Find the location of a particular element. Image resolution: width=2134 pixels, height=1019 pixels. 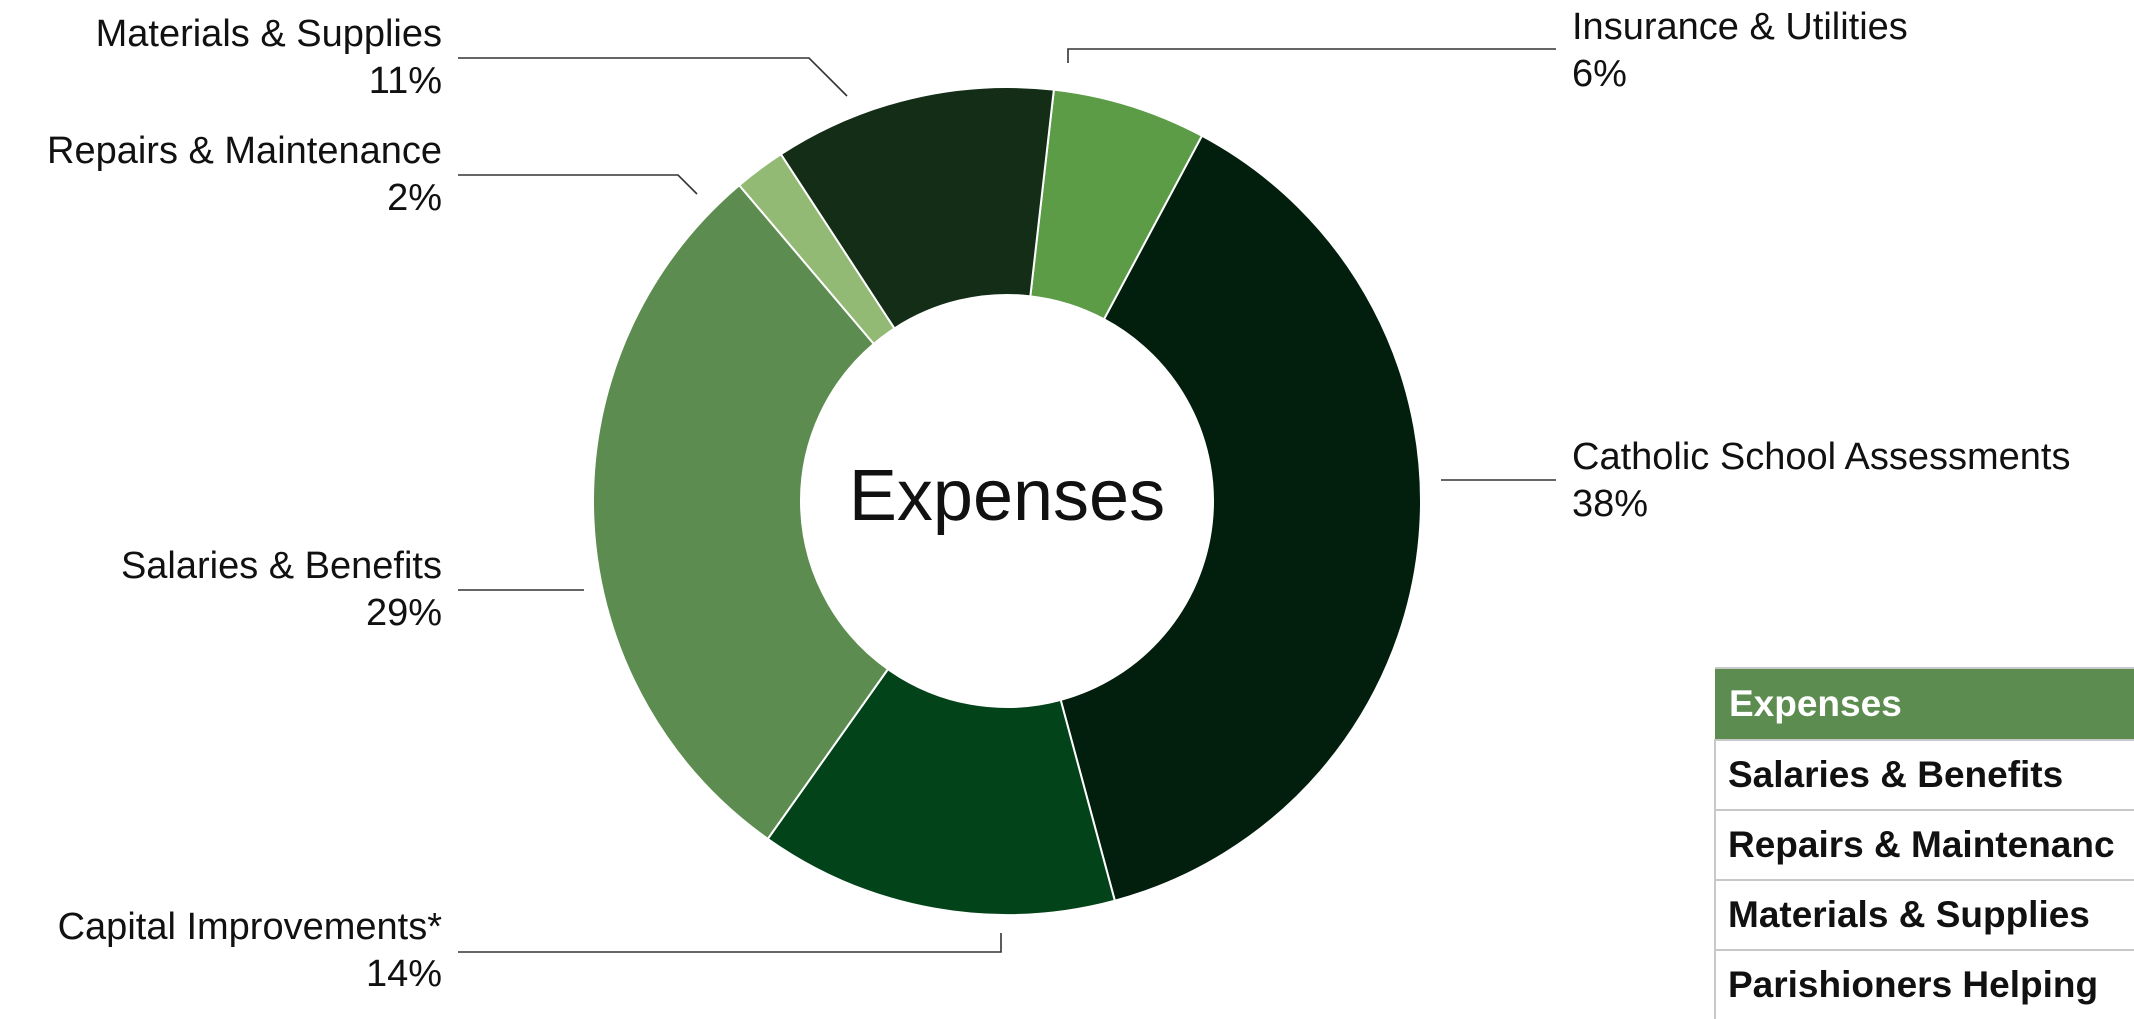

table-row: Salaries & Benefits is located at coordinates (1924, 774).